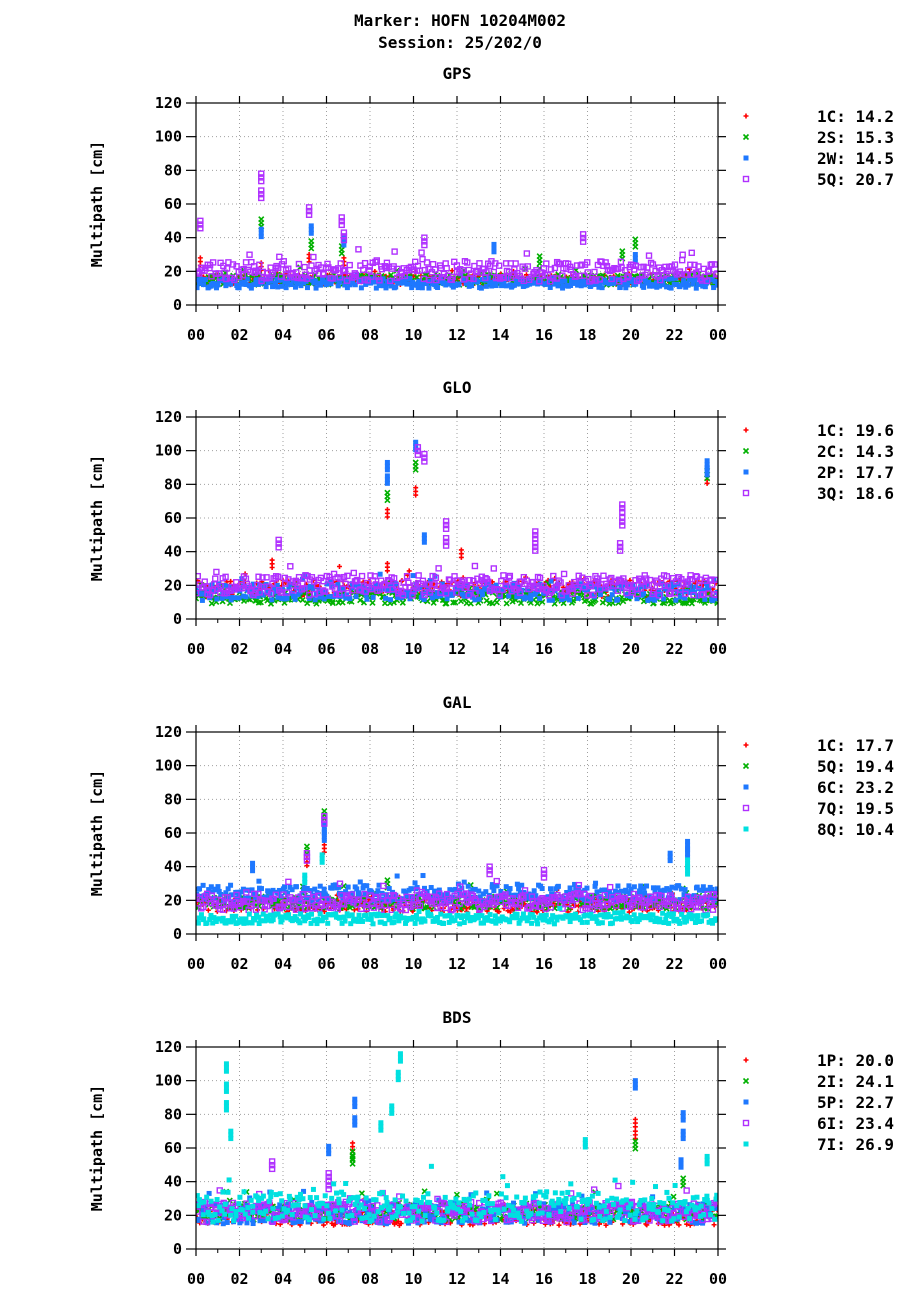 Image resolution: width=920 pixels, height=1300 pixels. What do you see at coordinates (718, 964) in the screenshot?
I see `x-tick-label: 00` at bounding box center [718, 964].